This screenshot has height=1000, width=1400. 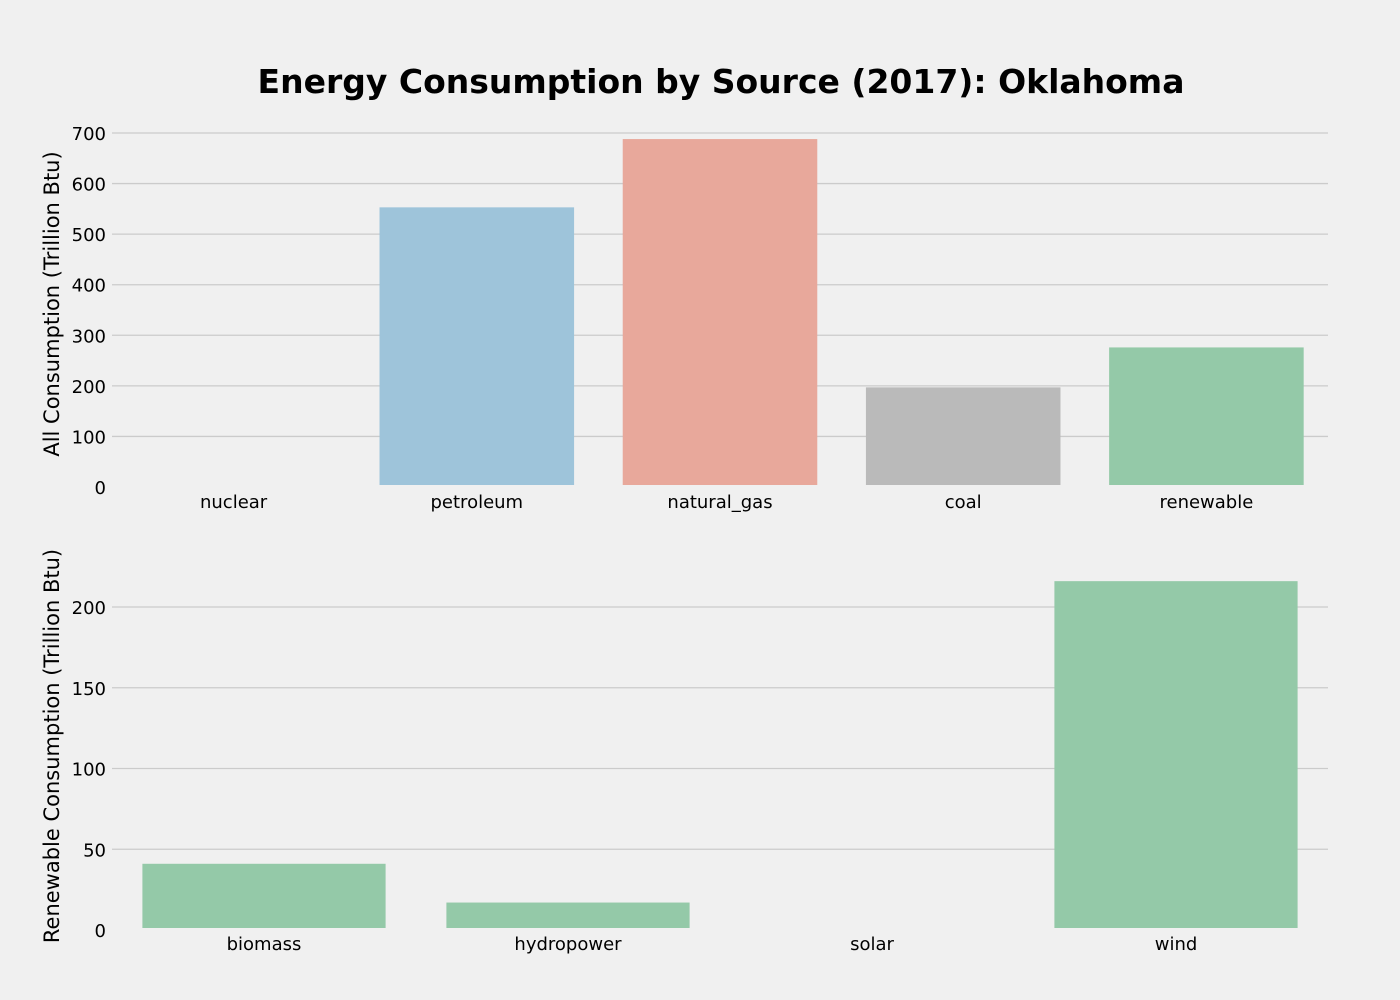 I want to click on all-y-tick-label: 0, so click(x=100, y=488).